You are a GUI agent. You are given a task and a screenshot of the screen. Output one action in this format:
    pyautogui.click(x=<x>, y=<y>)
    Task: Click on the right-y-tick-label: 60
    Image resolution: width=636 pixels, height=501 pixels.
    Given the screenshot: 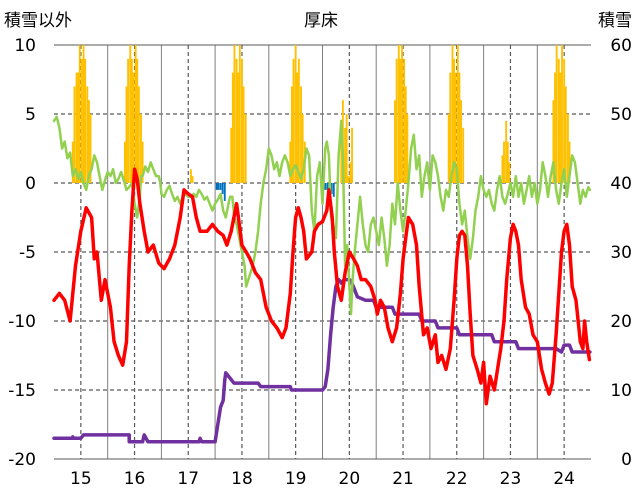 What is the action you would take?
    pyautogui.click(x=621, y=46)
    